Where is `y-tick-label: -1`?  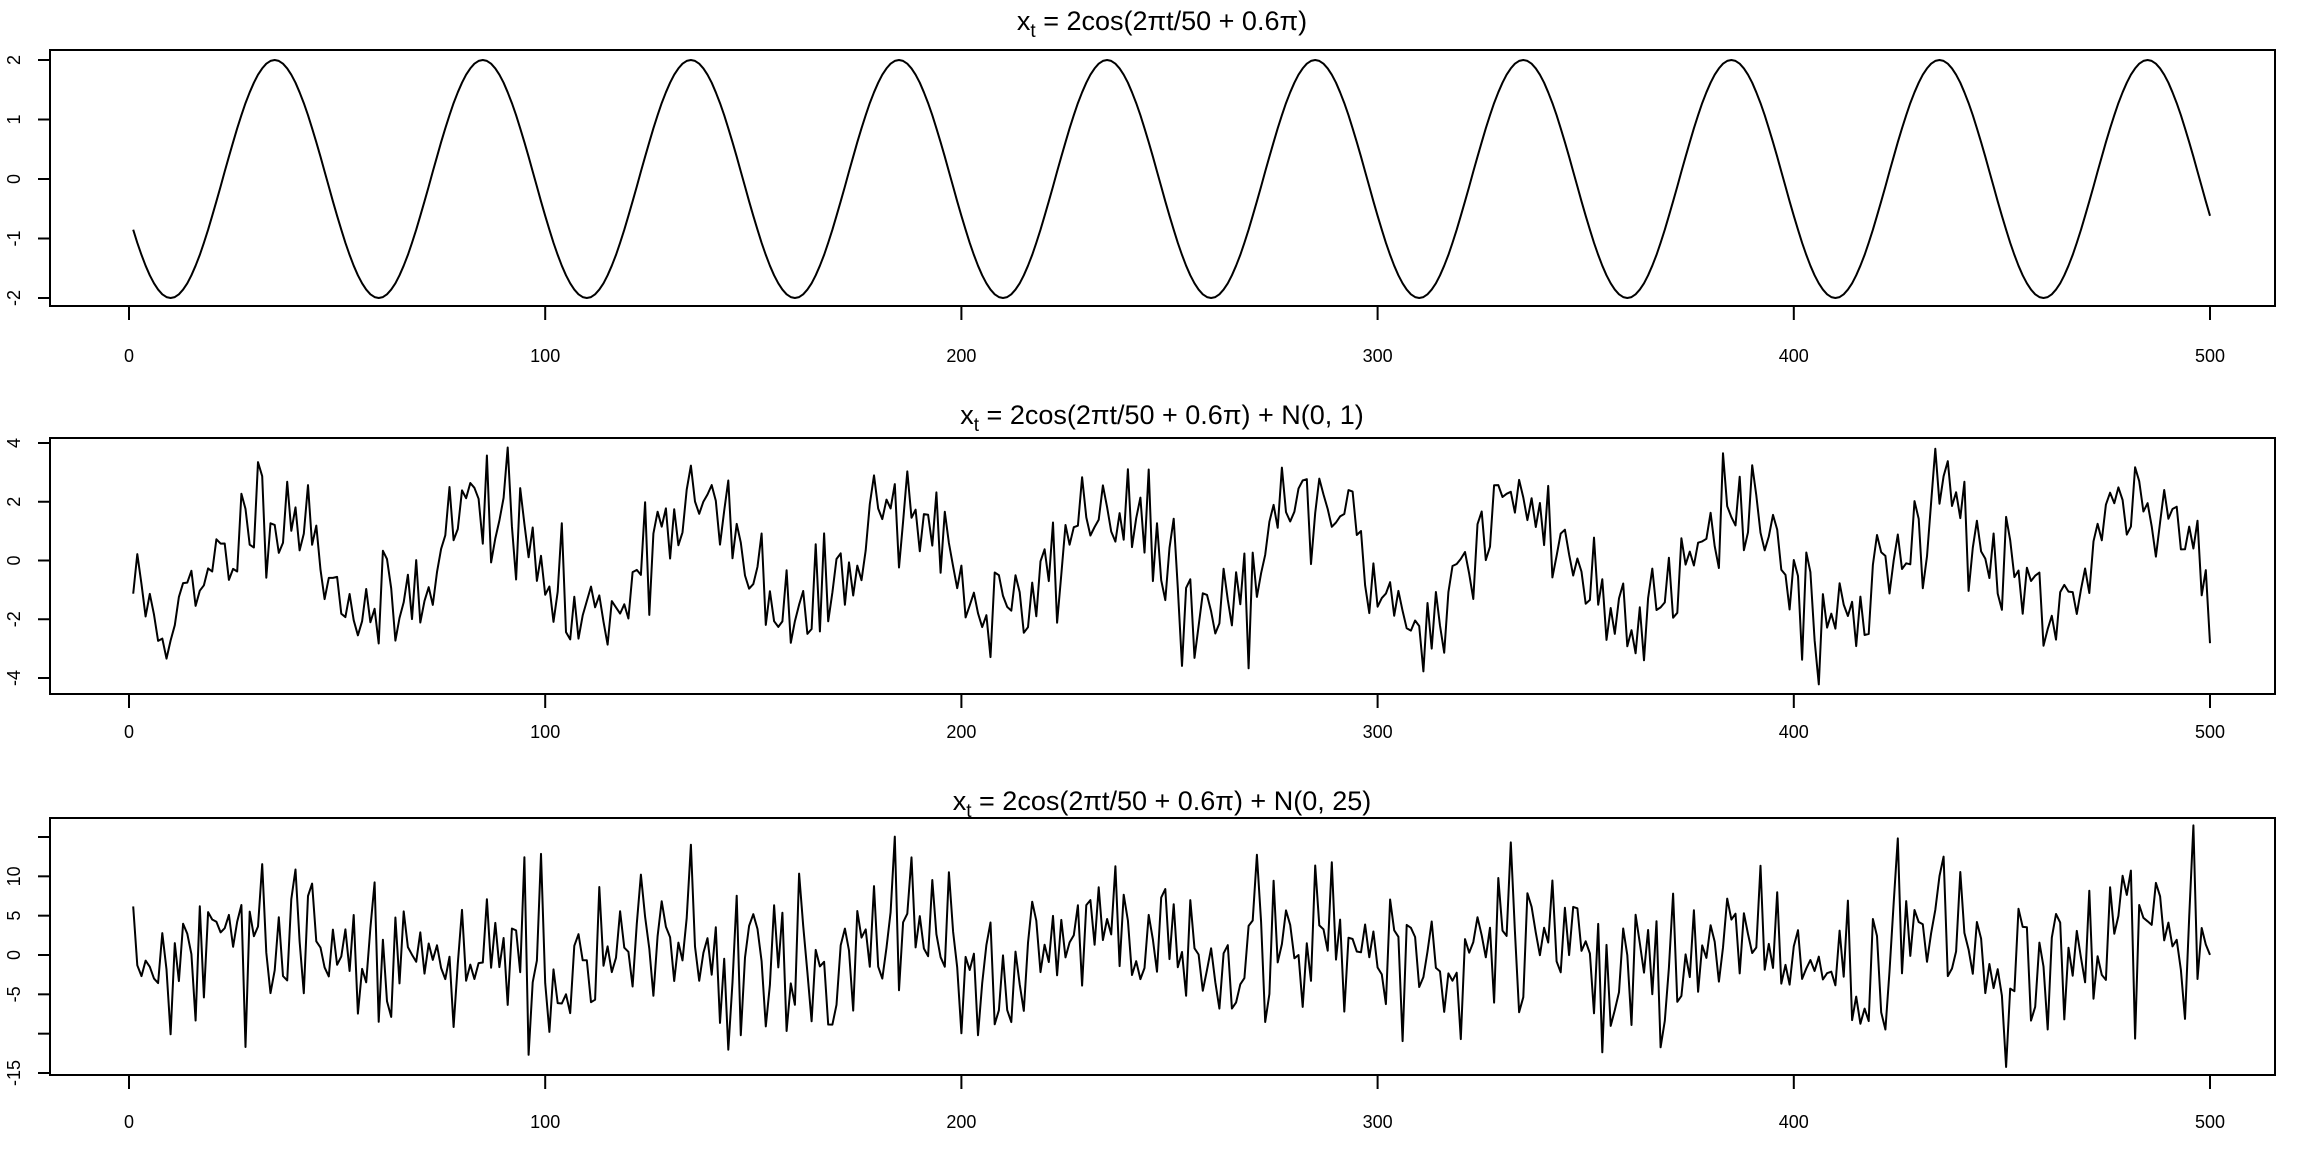
y-tick-label: -1 is located at coordinates (14, 238).